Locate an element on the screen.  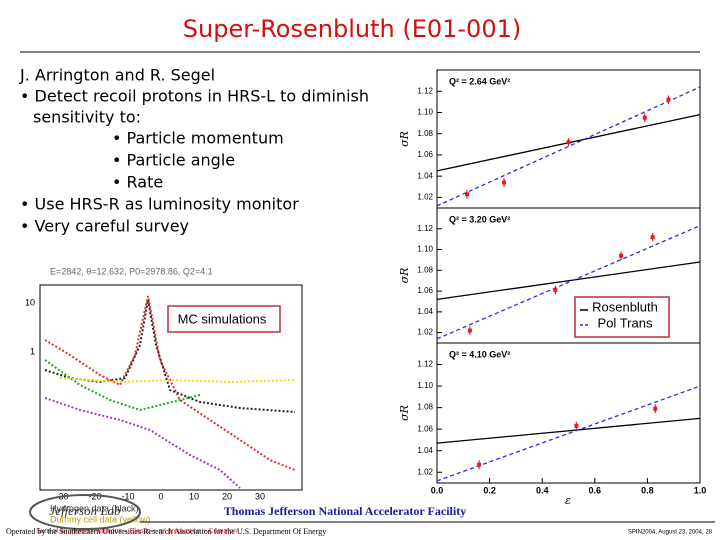
plot-frame is located at coordinates (171, 387).